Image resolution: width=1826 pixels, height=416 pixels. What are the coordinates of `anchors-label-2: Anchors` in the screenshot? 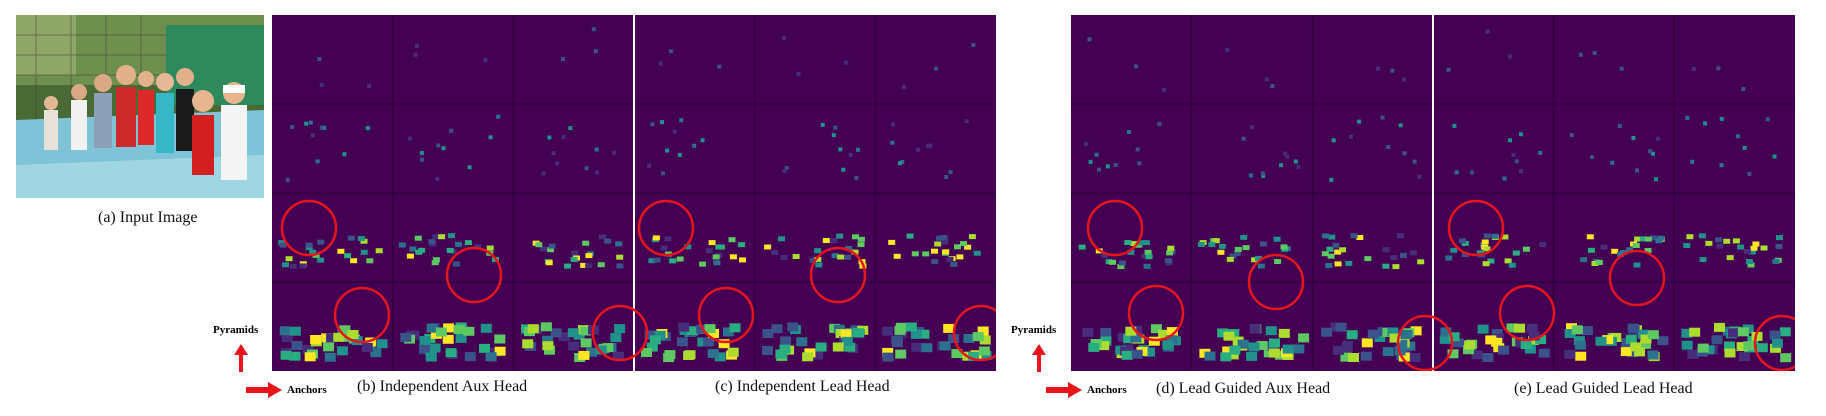 It's located at (1107, 390).